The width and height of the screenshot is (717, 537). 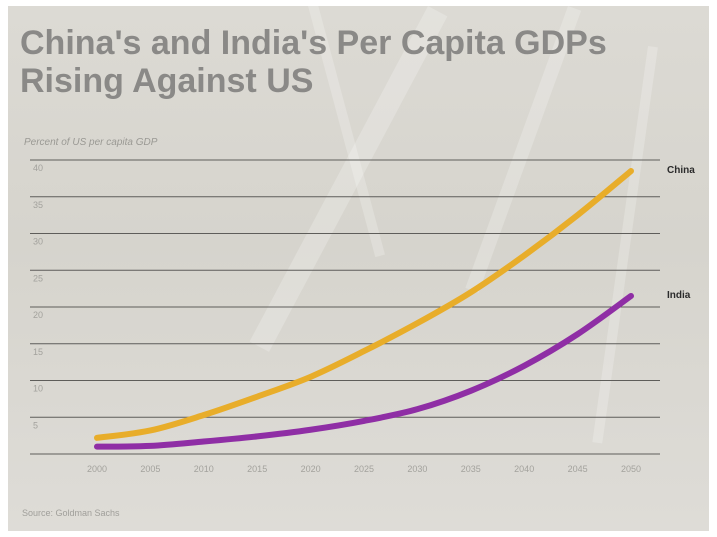 What do you see at coordinates (38, 389) in the screenshot?
I see `y-tick-label: 10` at bounding box center [38, 389].